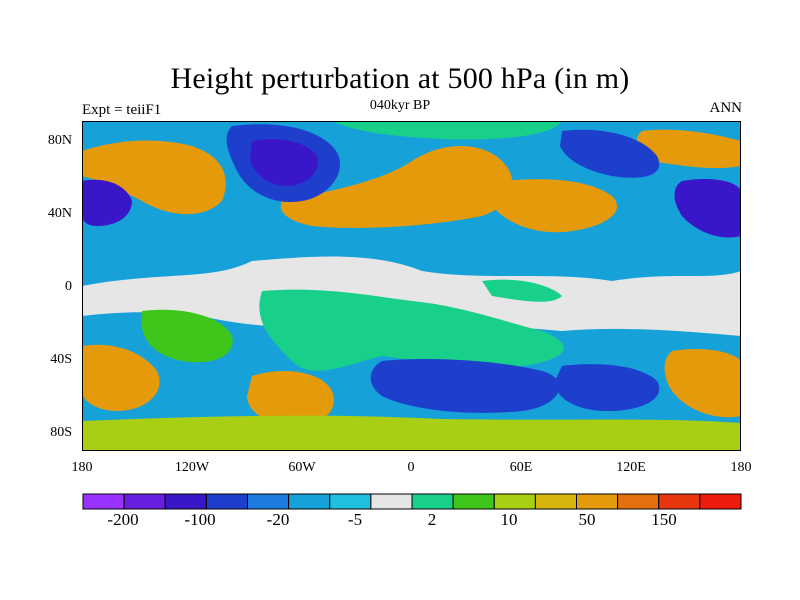 The image size is (800, 600). What do you see at coordinates (521, 467) in the screenshot?
I see `lon-tick-60e: 60E` at bounding box center [521, 467].